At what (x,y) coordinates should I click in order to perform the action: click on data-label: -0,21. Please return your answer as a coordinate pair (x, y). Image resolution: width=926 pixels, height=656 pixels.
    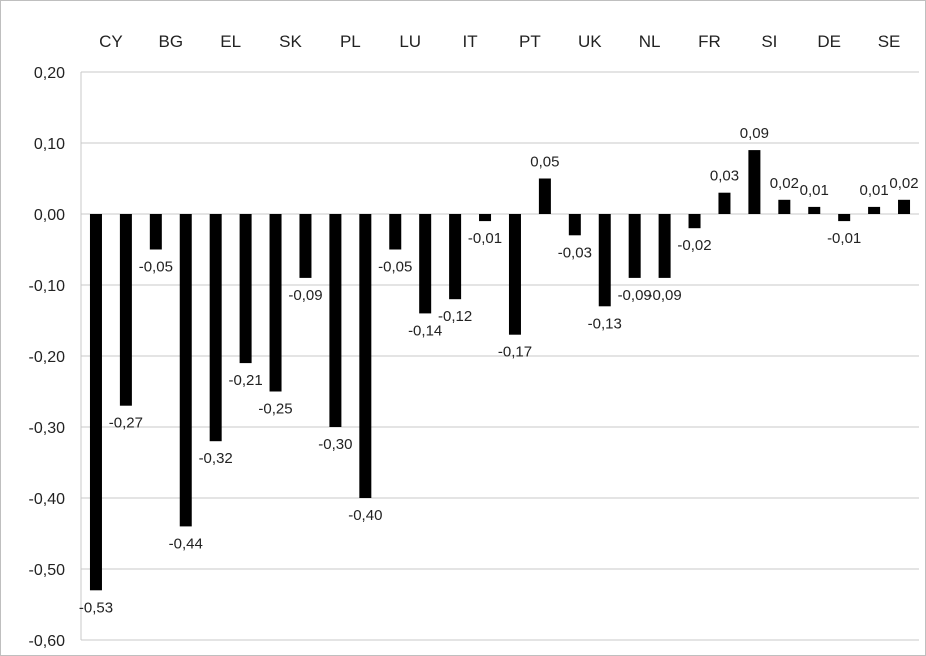
    Looking at the image, I should click on (246, 380).